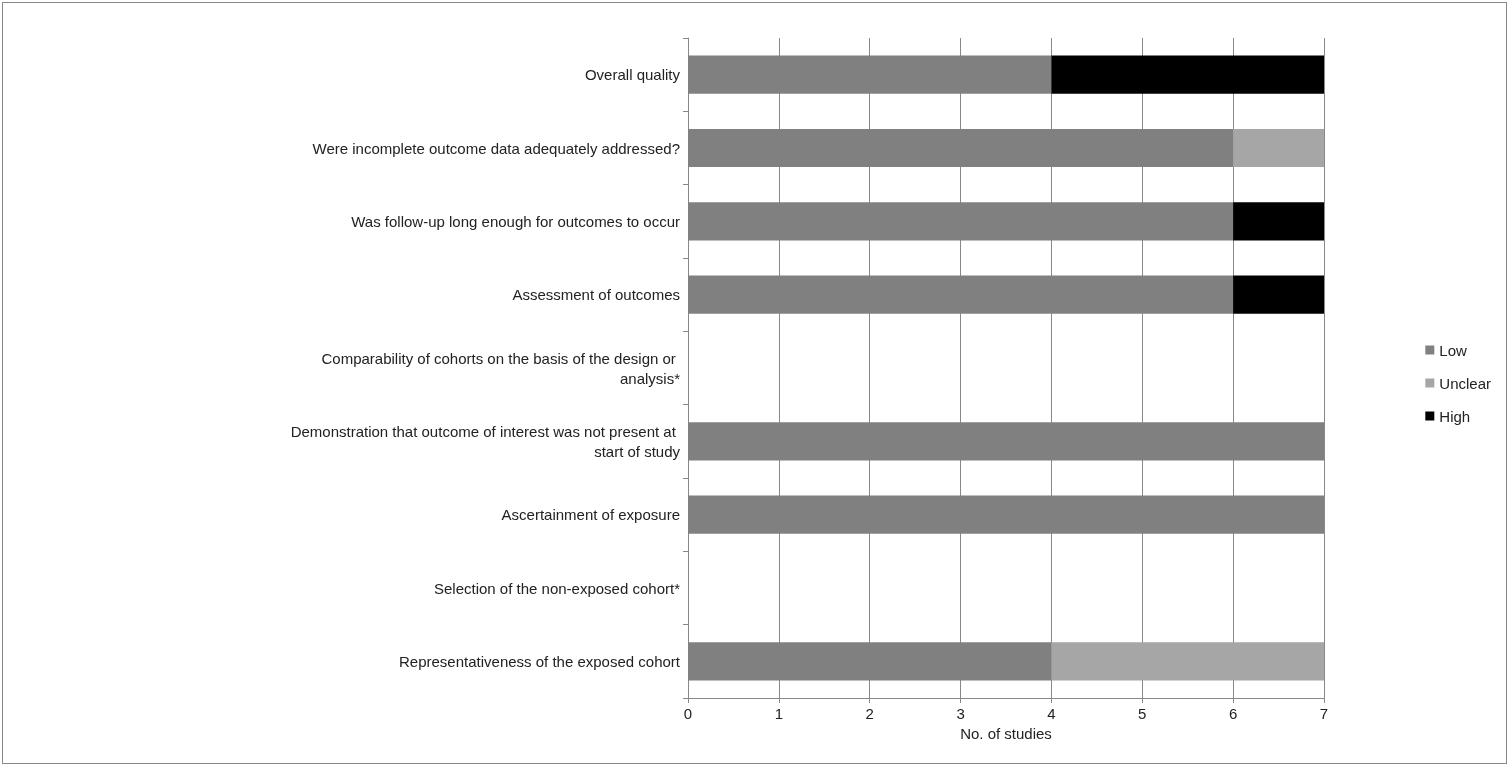  I want to click on y-tick-label: Representativeness of the exposed cohort, so click(539, 661).